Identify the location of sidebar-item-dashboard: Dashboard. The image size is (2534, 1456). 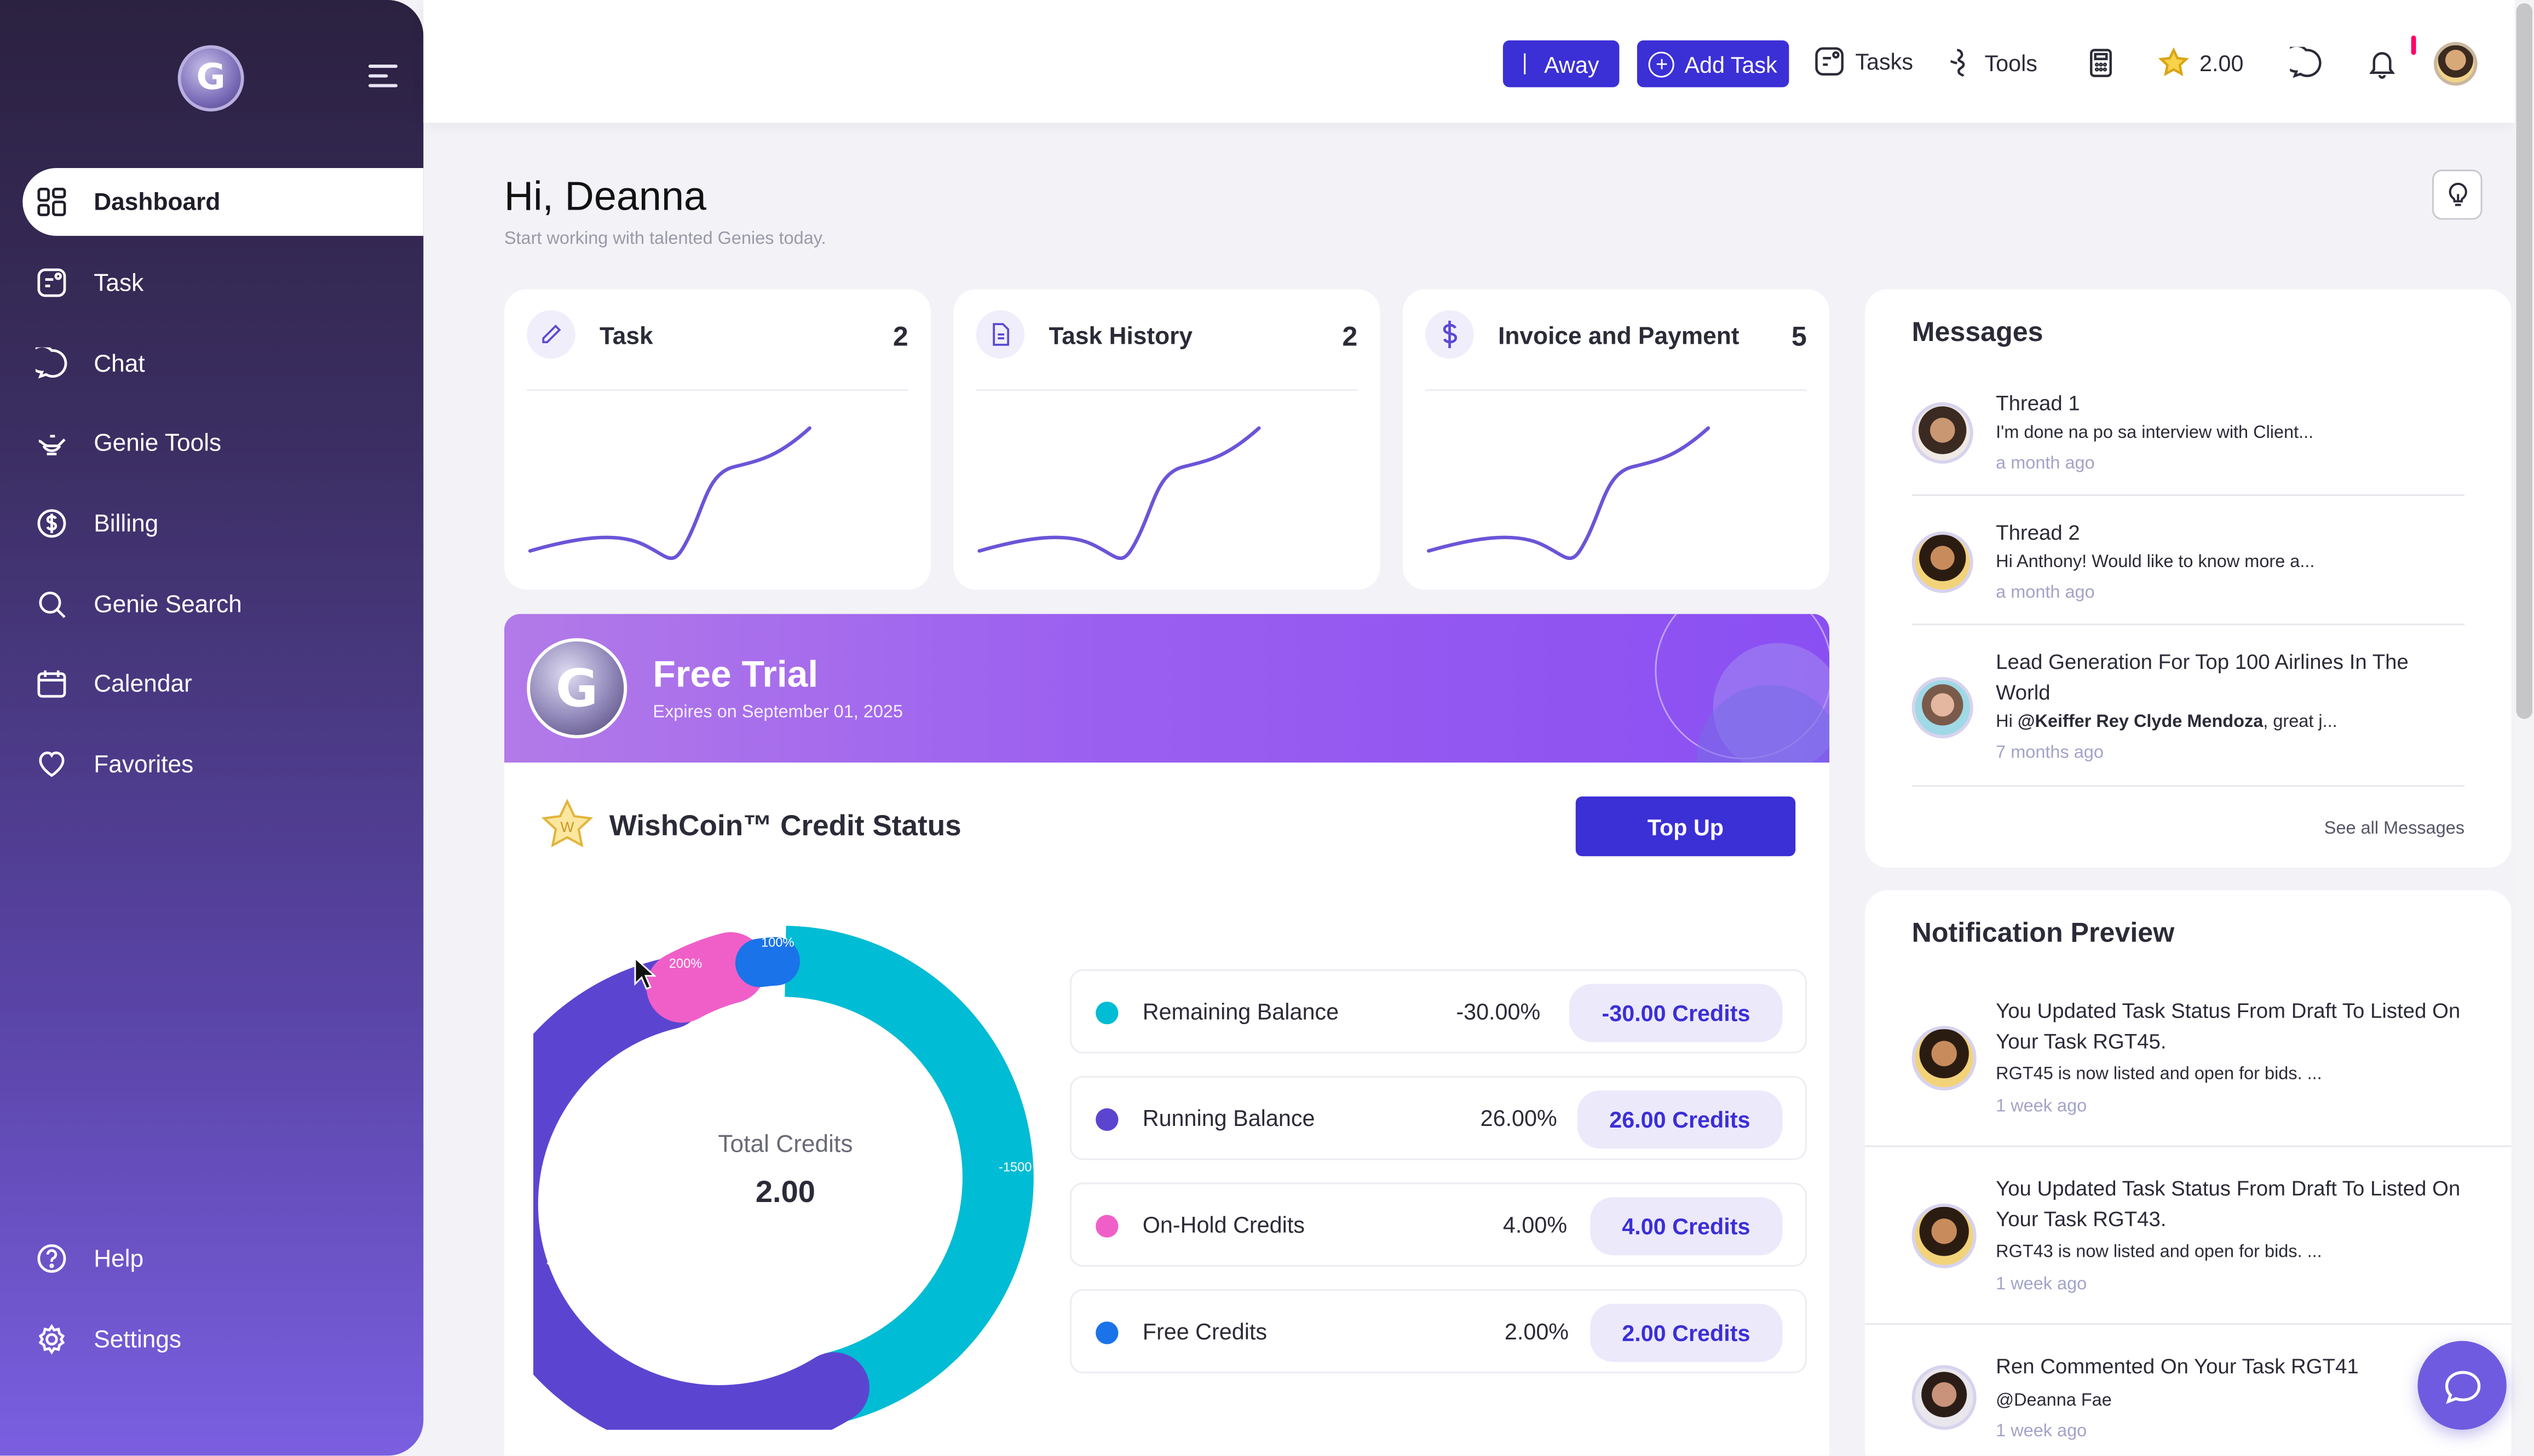
(223, 201).